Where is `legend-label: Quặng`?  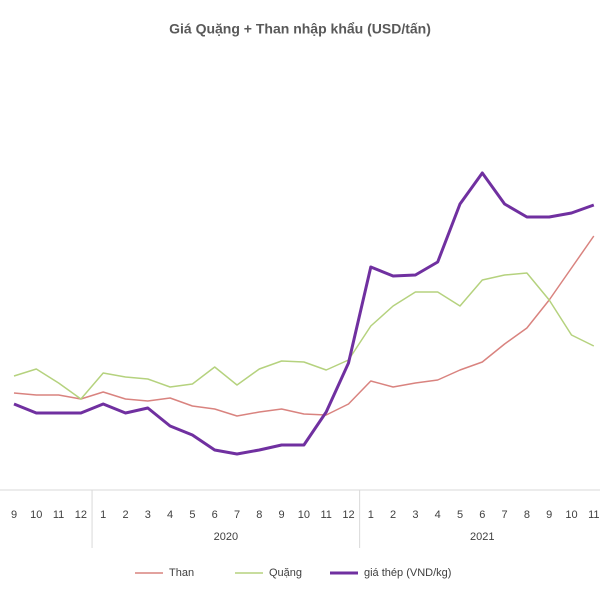 legend-label: Quặng is located at coordinates (285, 573).